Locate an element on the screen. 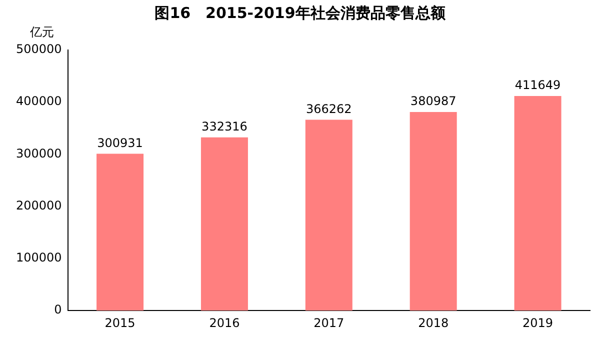  x-tick-label: 2017 is located at coordinates (329, 323).